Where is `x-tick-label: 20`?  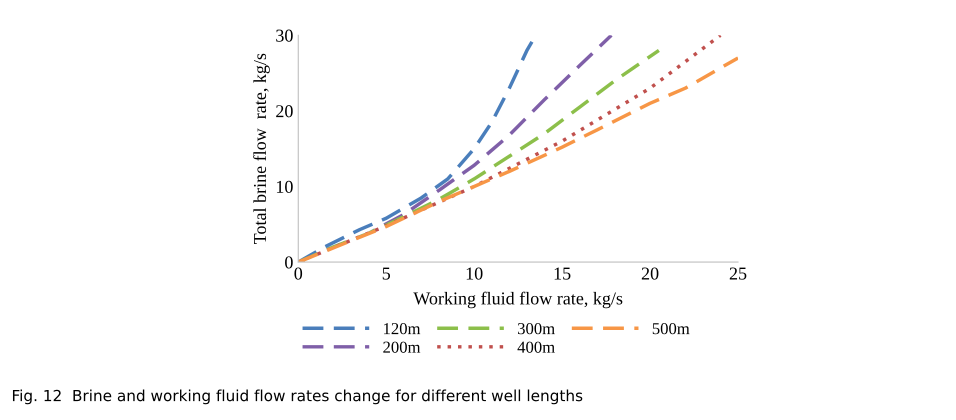 x-tick-label: 20 is located at coordinates (650, 273).